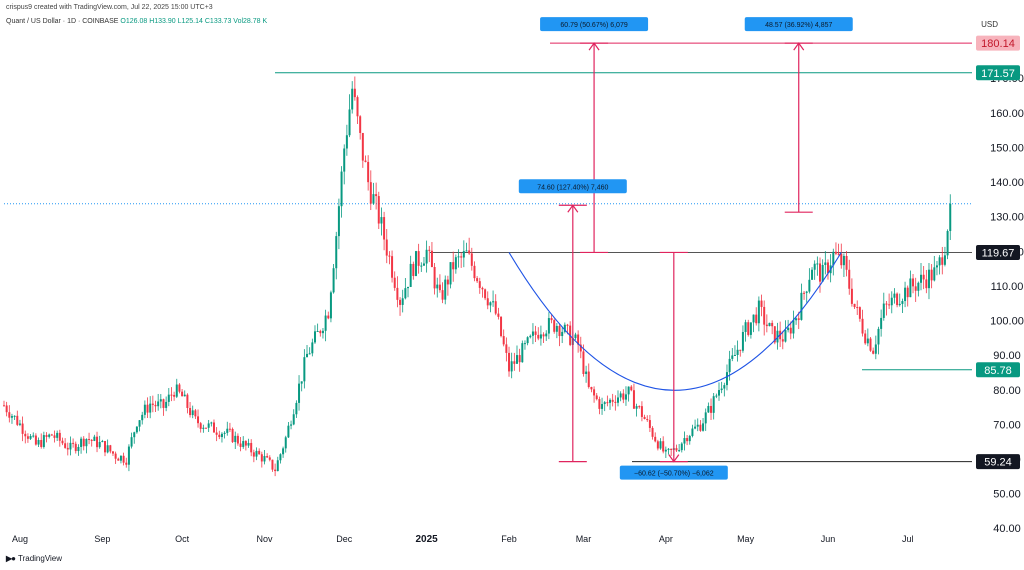 This screenshot has height=570, width=1024. I want to click on y-tick-label: 110.00, so click(1007, 287).